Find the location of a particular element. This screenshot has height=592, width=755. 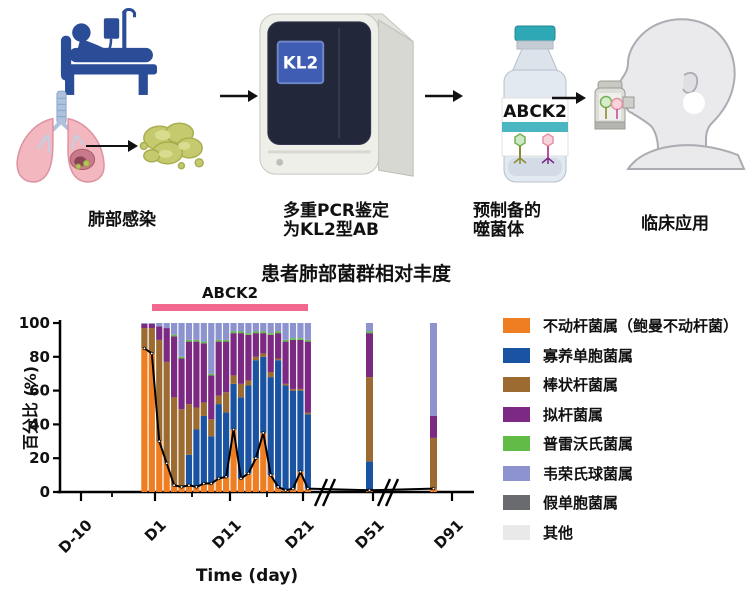

chart-title: 患者肺部菌群相对丰度 is located at coordinates (356, 273).